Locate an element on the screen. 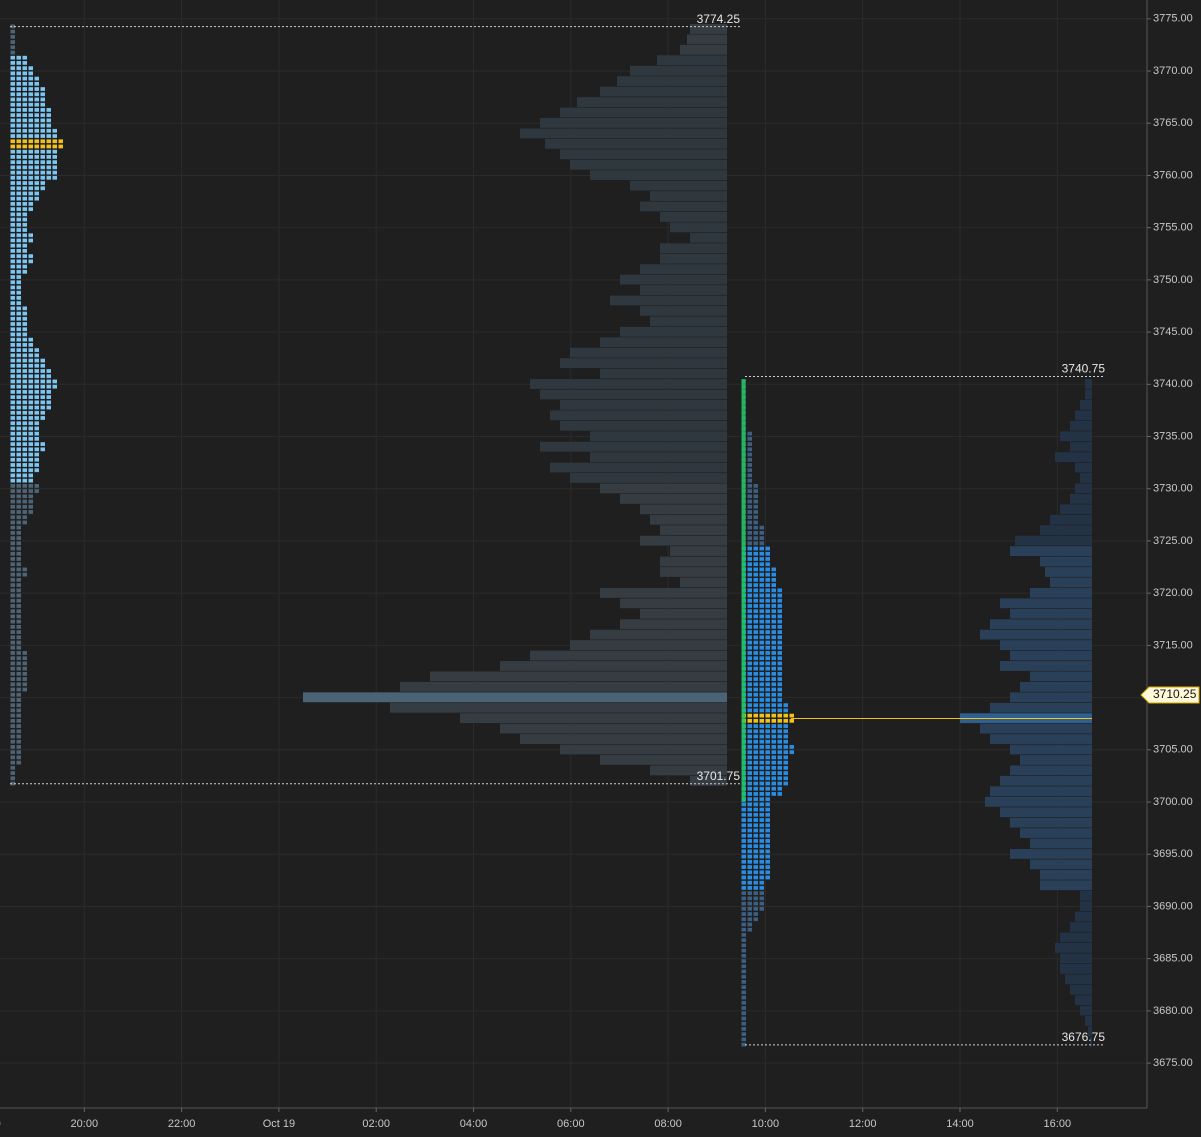  session-high-label: 3774.25 is located at coordinates (719, 19).